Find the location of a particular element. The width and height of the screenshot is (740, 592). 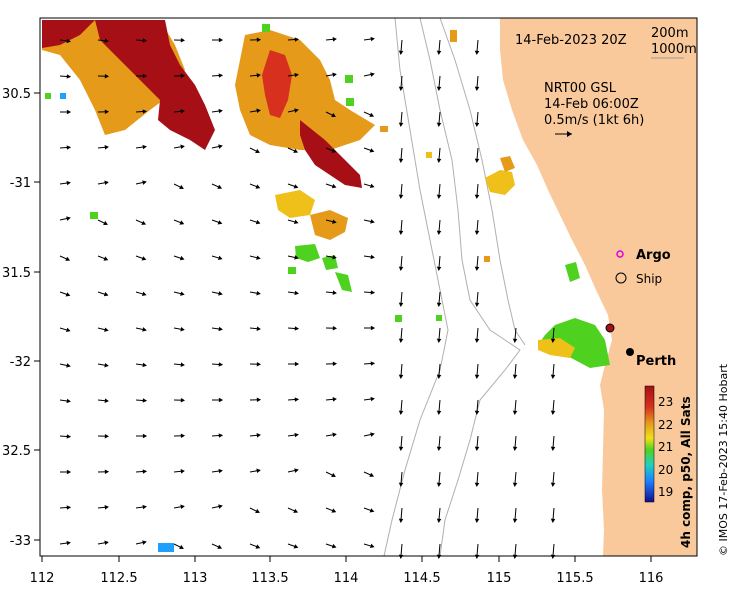

y-tick-label: -33 is located at coordinates (20, 541).